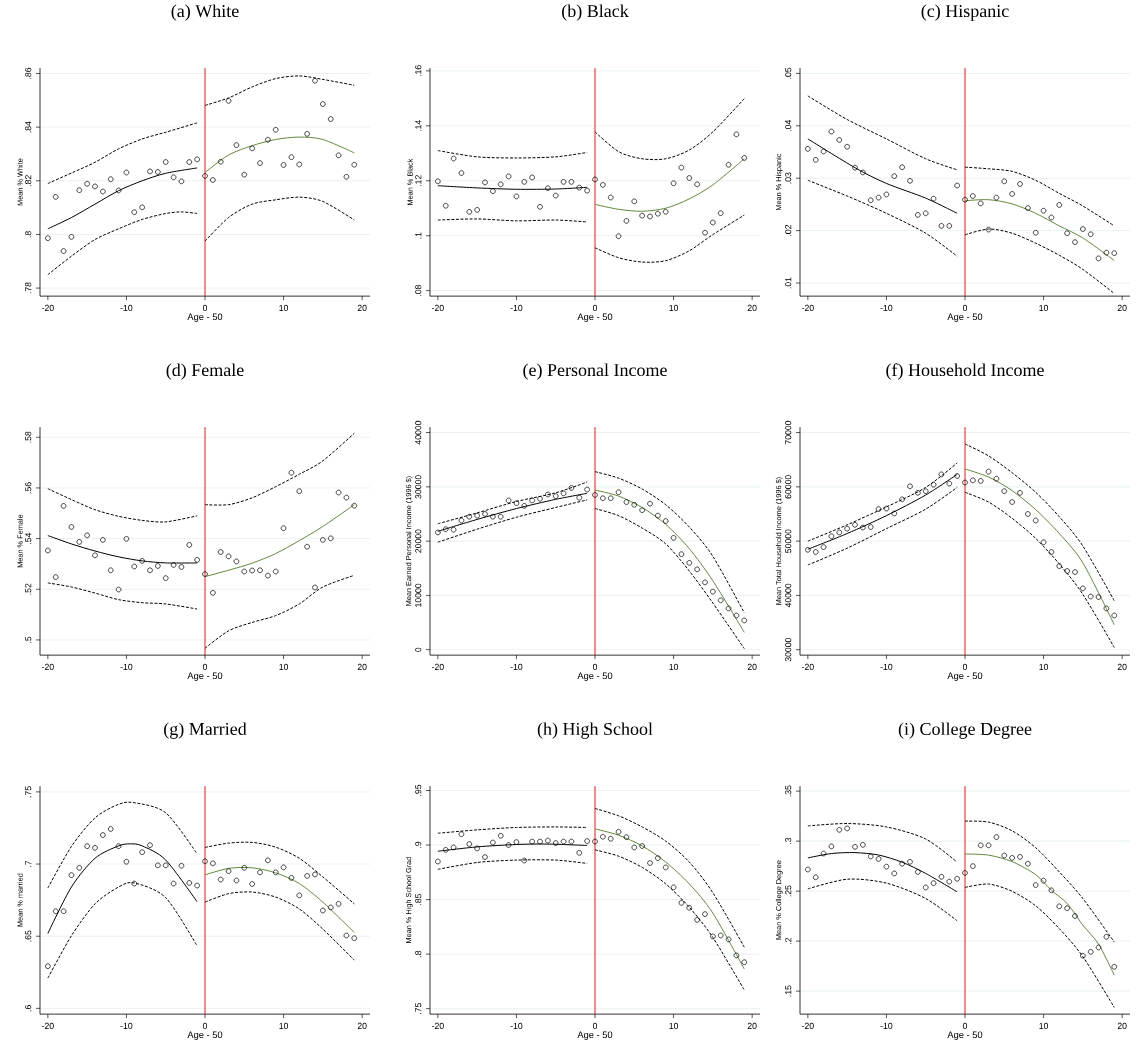 This screenshot has height=1045, width=1140. Describe the element at coordinates (788, 541) in the screenshot. I see `y-tick-label: 50000` at that location.